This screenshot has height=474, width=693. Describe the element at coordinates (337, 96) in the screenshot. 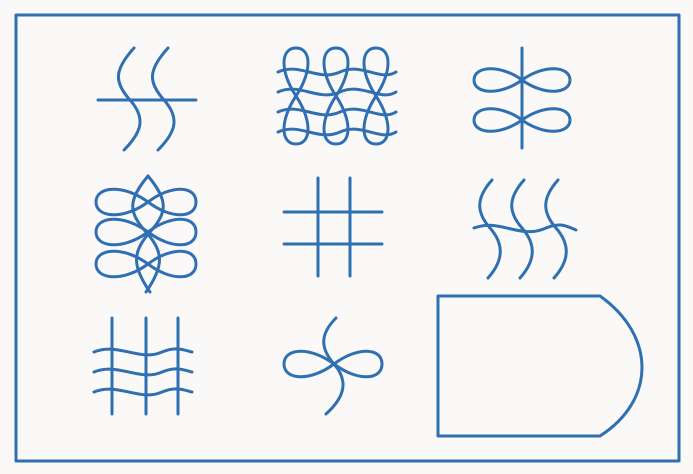

I see `figure-interlaced-loops-four-wavy-horizontal` at that location.